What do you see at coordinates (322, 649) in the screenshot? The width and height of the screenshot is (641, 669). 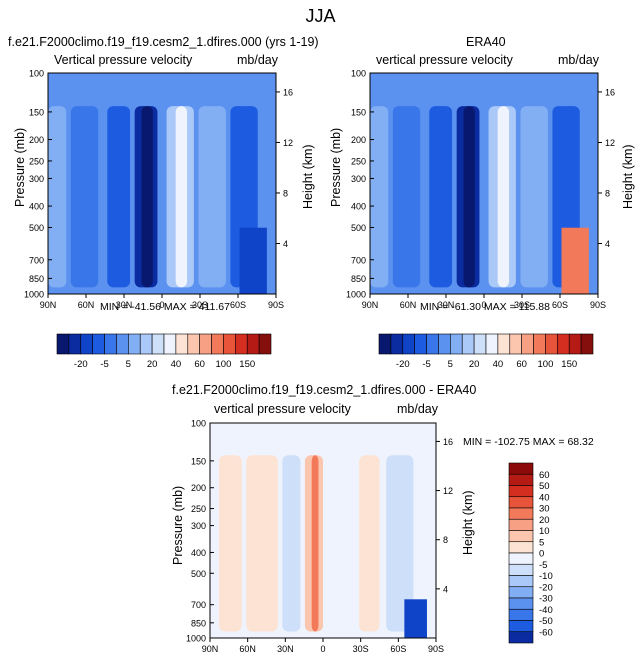 I see `panel-diff-xtick-label: 0` at bounding box center [322, 649].